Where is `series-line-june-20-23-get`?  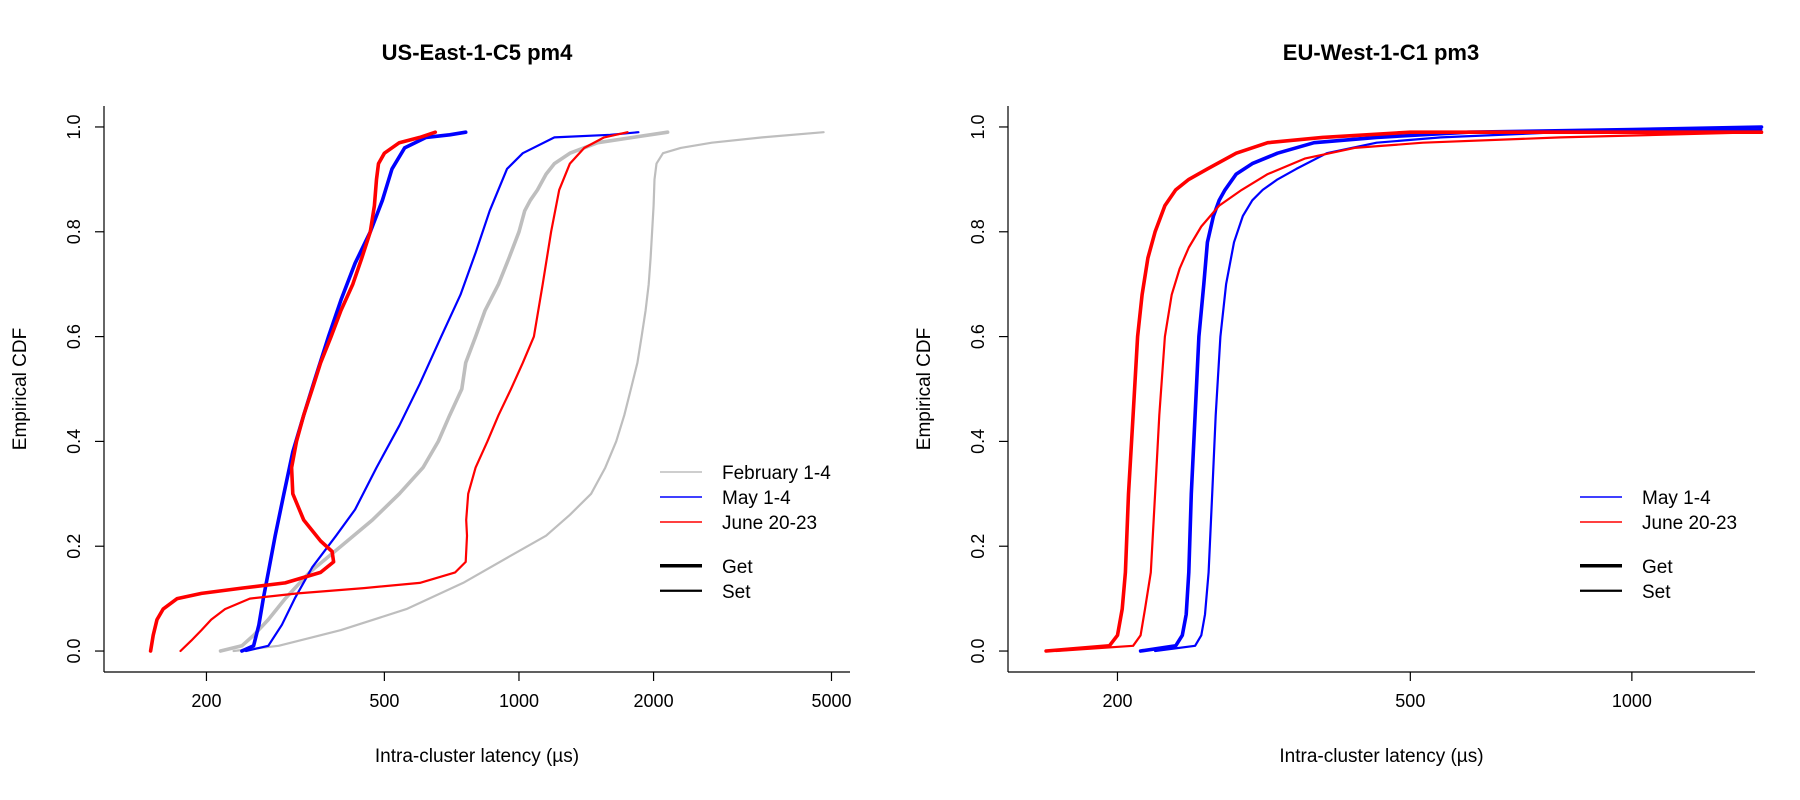
series-line-june-20-23-get is located at coordinates (293, 391).